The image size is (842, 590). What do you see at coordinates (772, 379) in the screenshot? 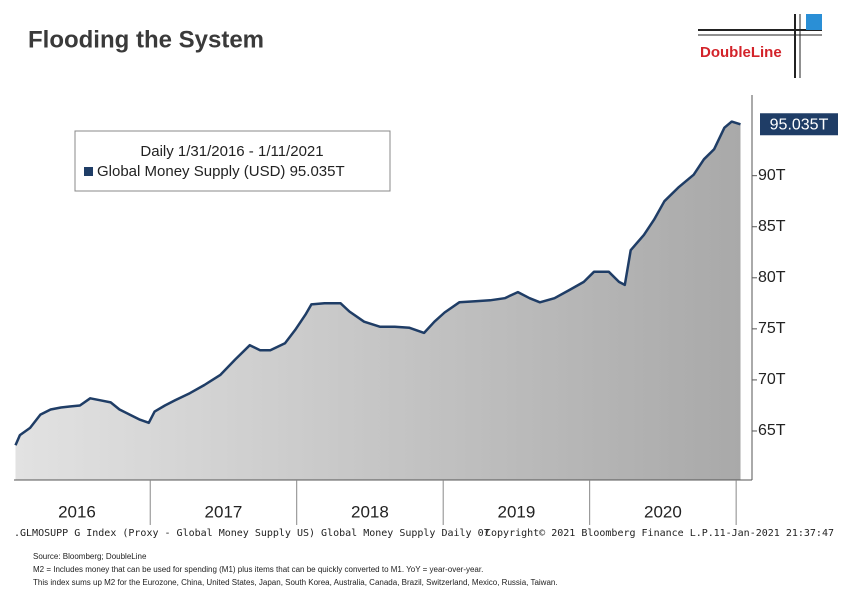
I see `y-tick-label: 70T` at bounding box center [772, 379].